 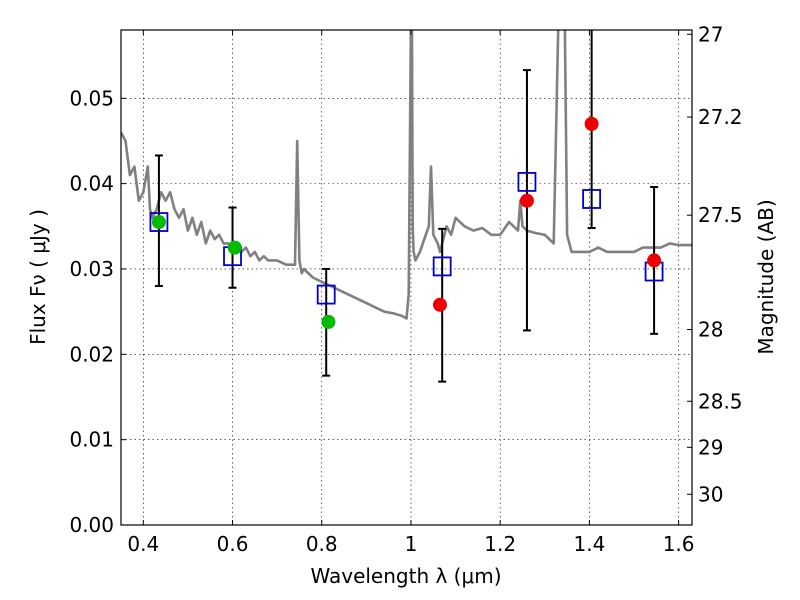 What do you see at coordinates (720, 117) in the screenshot?
I see `right-tick-label: 27.2` at bounding box center [720, 117].